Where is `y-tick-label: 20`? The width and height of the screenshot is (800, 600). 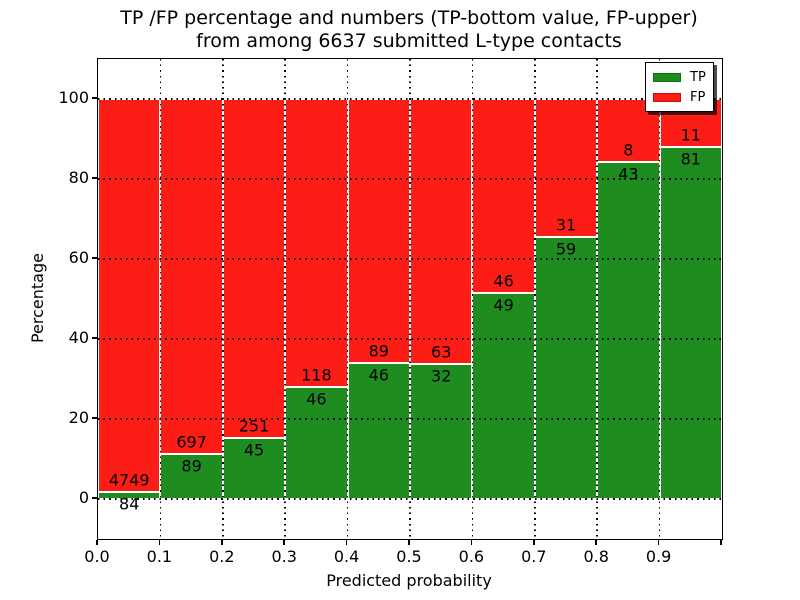 y-tick-label: 20 is located at coordinates (78, 417).